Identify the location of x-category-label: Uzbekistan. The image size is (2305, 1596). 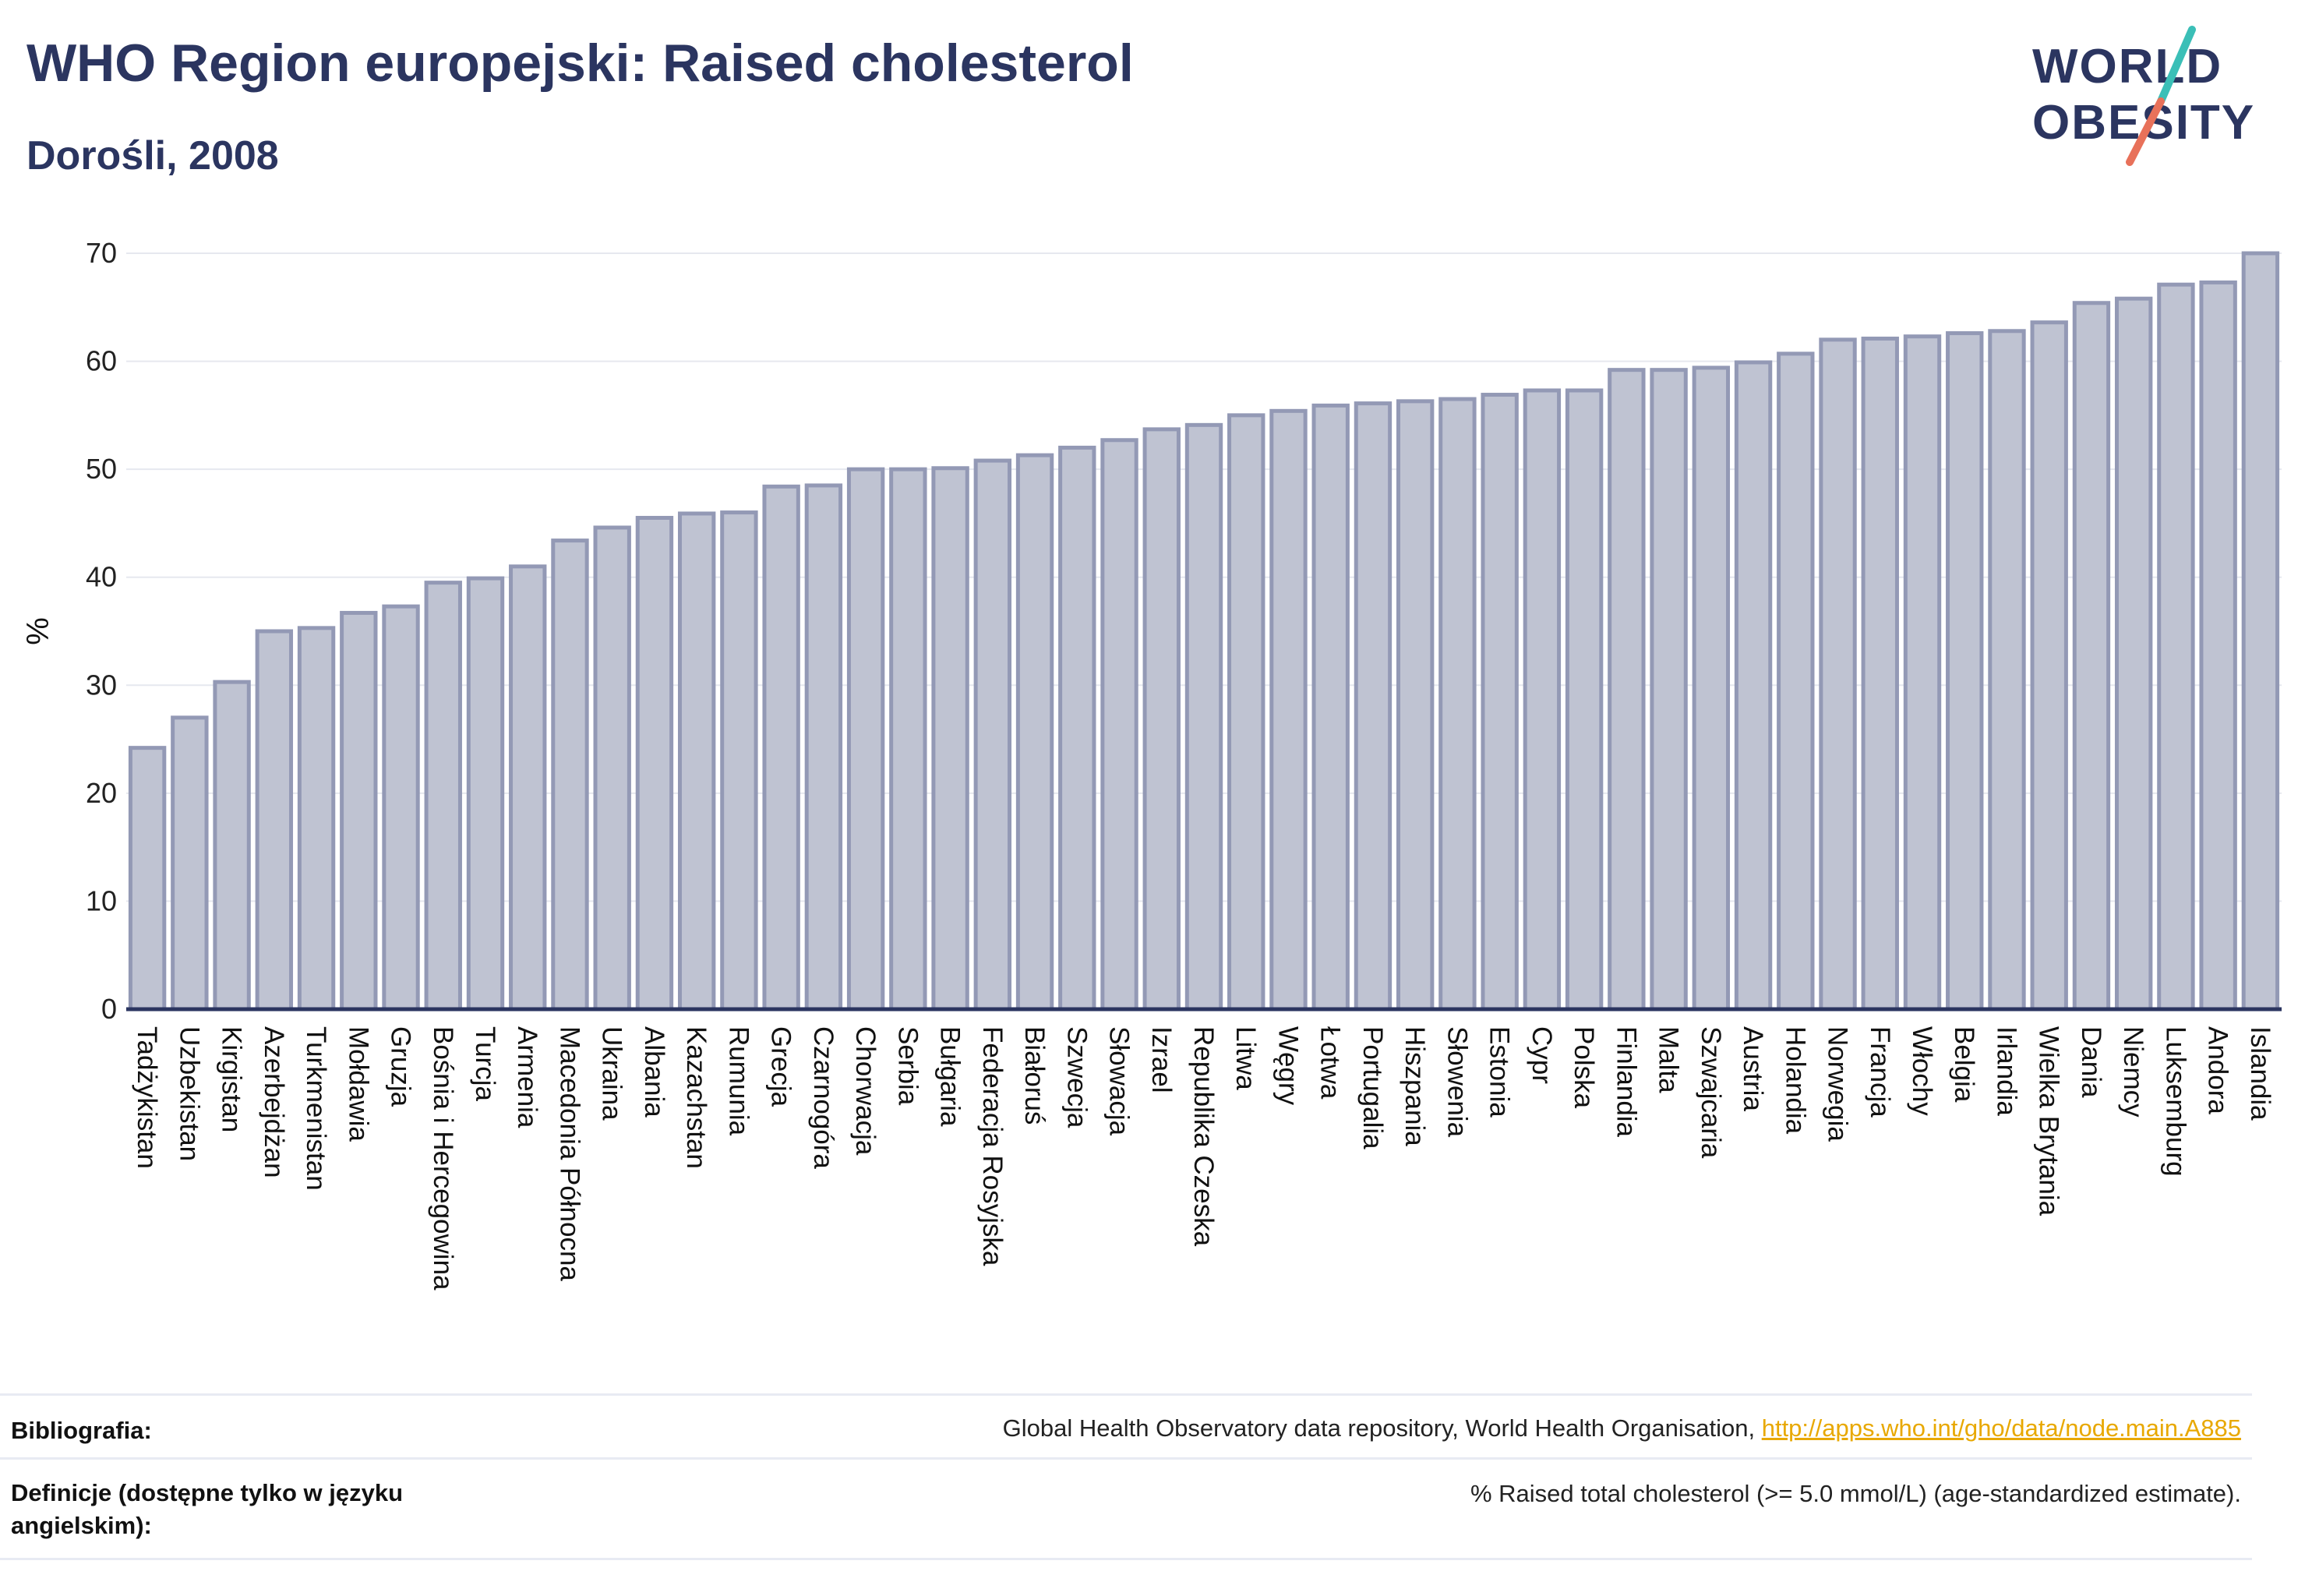
(189, 1093).